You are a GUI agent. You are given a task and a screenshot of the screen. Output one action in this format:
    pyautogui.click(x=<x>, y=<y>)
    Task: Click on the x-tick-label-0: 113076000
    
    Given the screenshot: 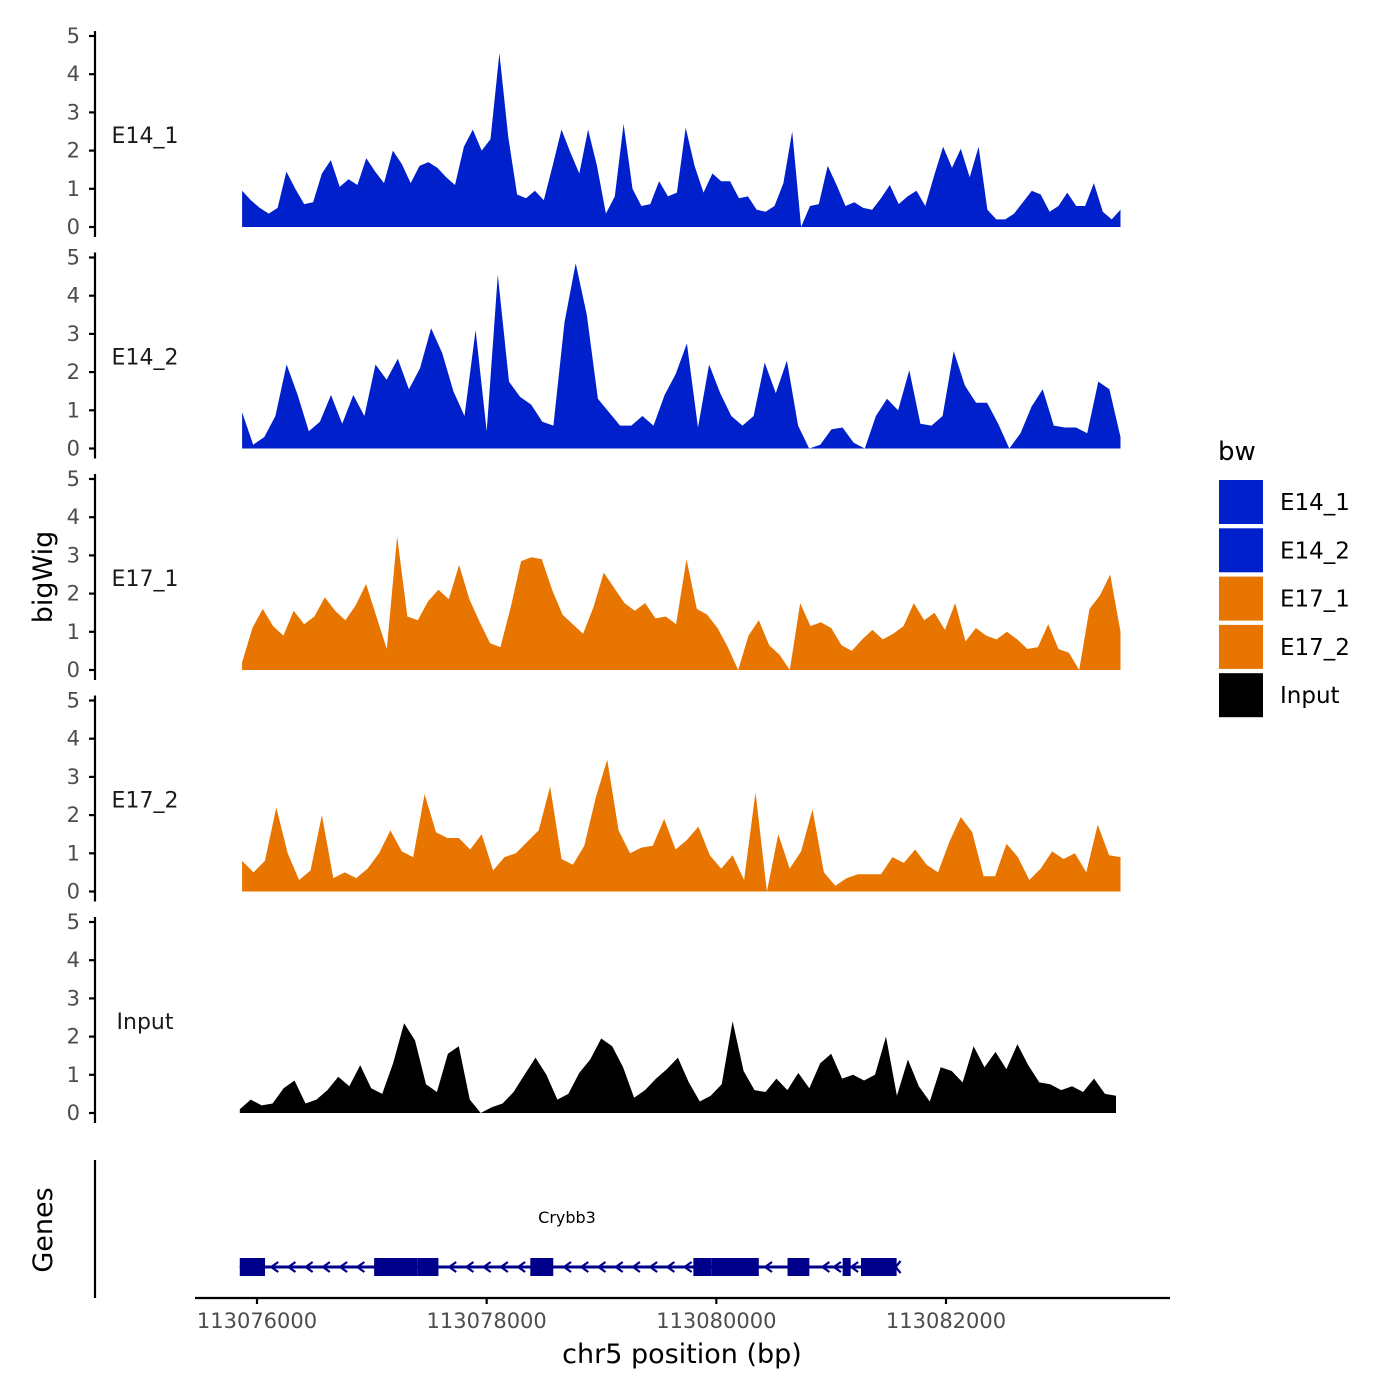 What is the action you would take?
    pyautogui.click(x=257, y=1321)
    